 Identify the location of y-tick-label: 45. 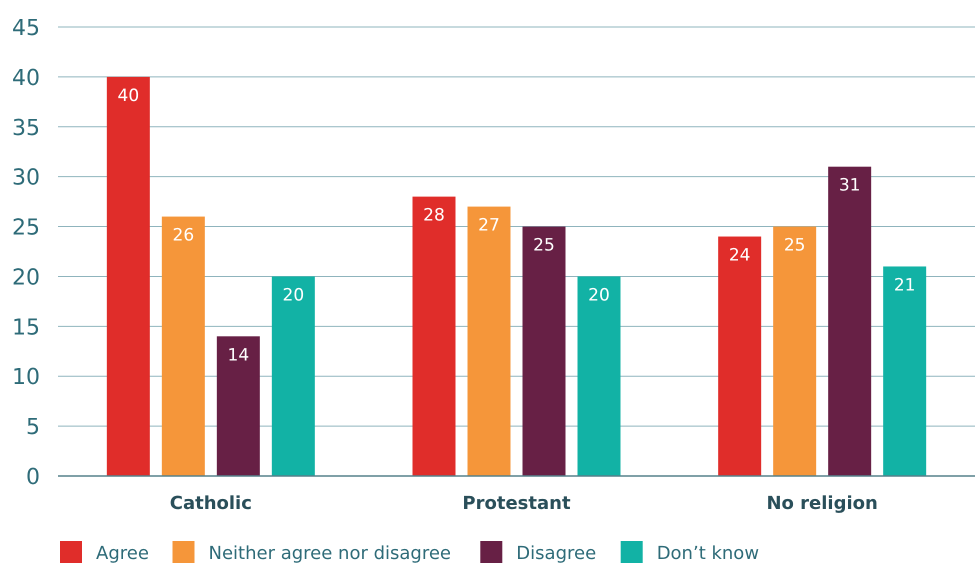
(26, 28).